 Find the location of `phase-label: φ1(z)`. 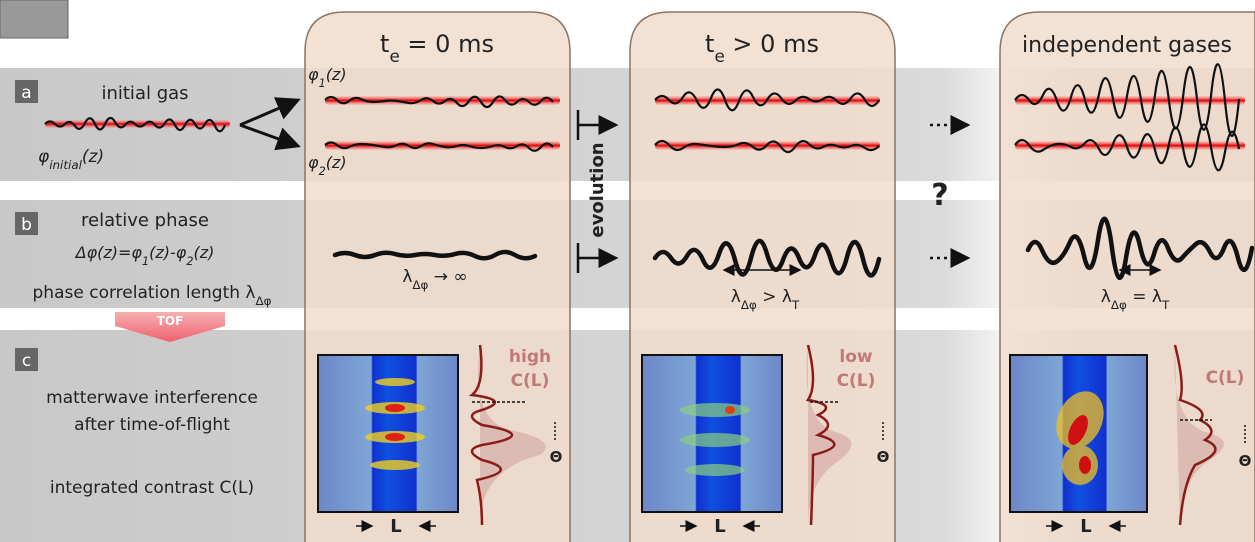

phase-label: φ1(z) is located at coordinates (327, 77).